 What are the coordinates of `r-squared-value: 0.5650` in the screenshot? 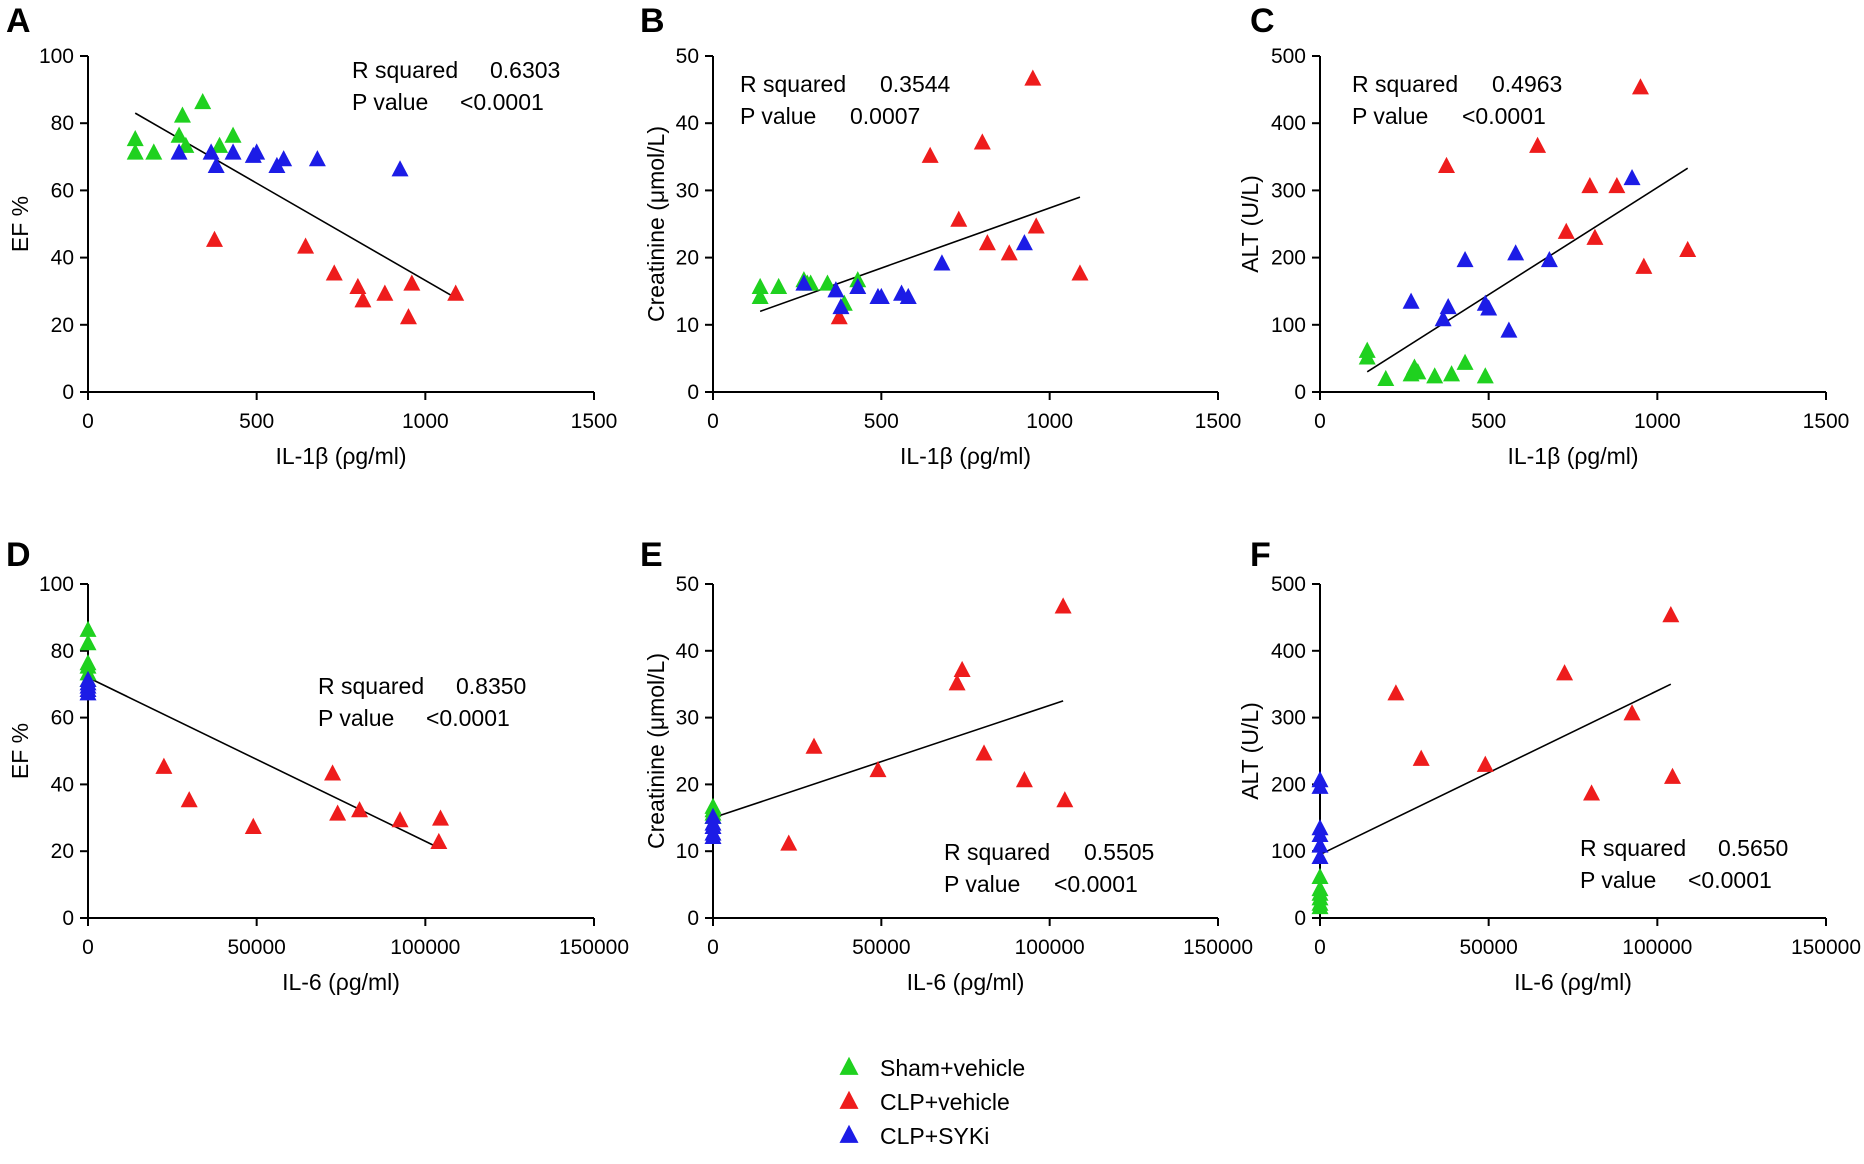 It's located at (1753, 848).